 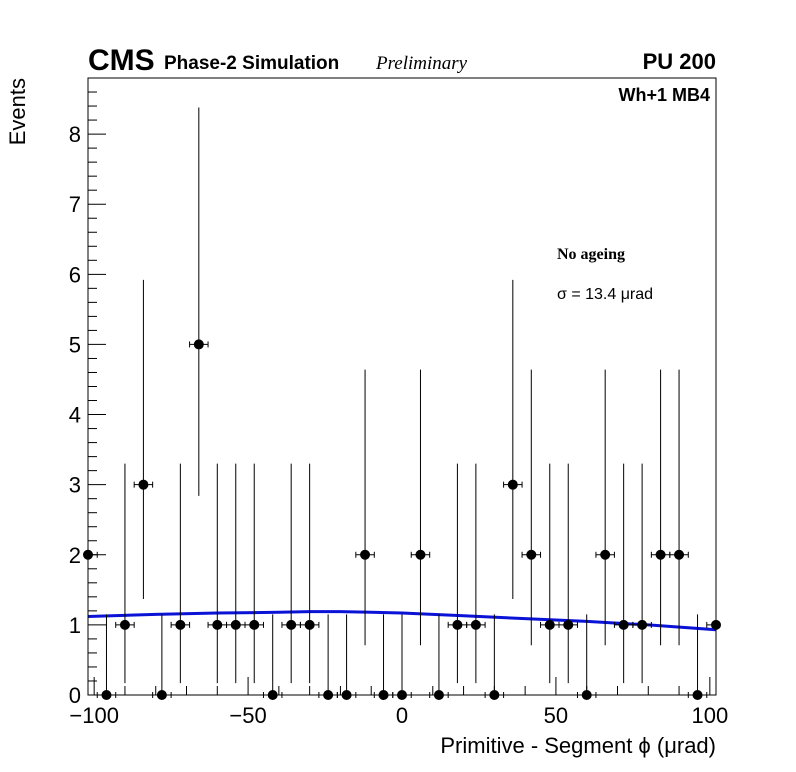 What do you see at coordinates (75, 625) in the screenshot?
I see `y-tick-label: 1` at bounding box center [75, 625].